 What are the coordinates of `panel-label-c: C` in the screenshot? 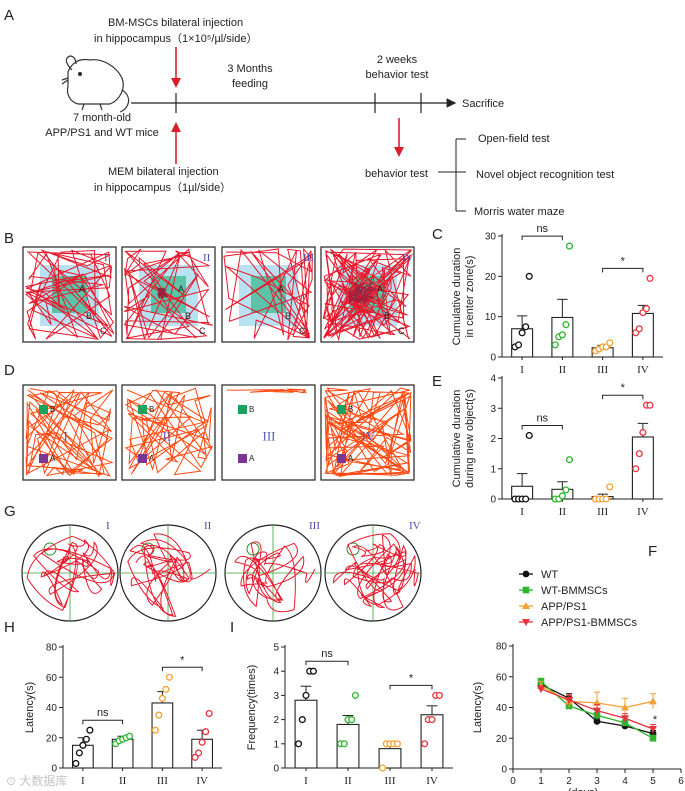 It's located at (437, 234).